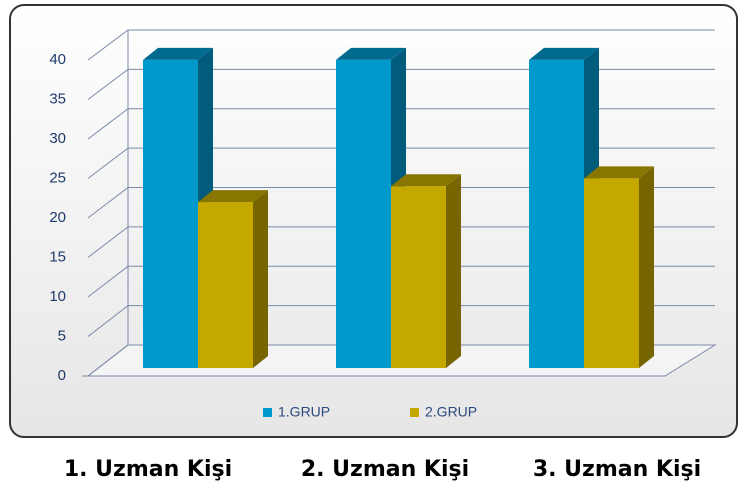  What do you see at coordinates (57, 98) in the screenshot?
I see `y-tick-label: 35` at bounding box center [57, 98].